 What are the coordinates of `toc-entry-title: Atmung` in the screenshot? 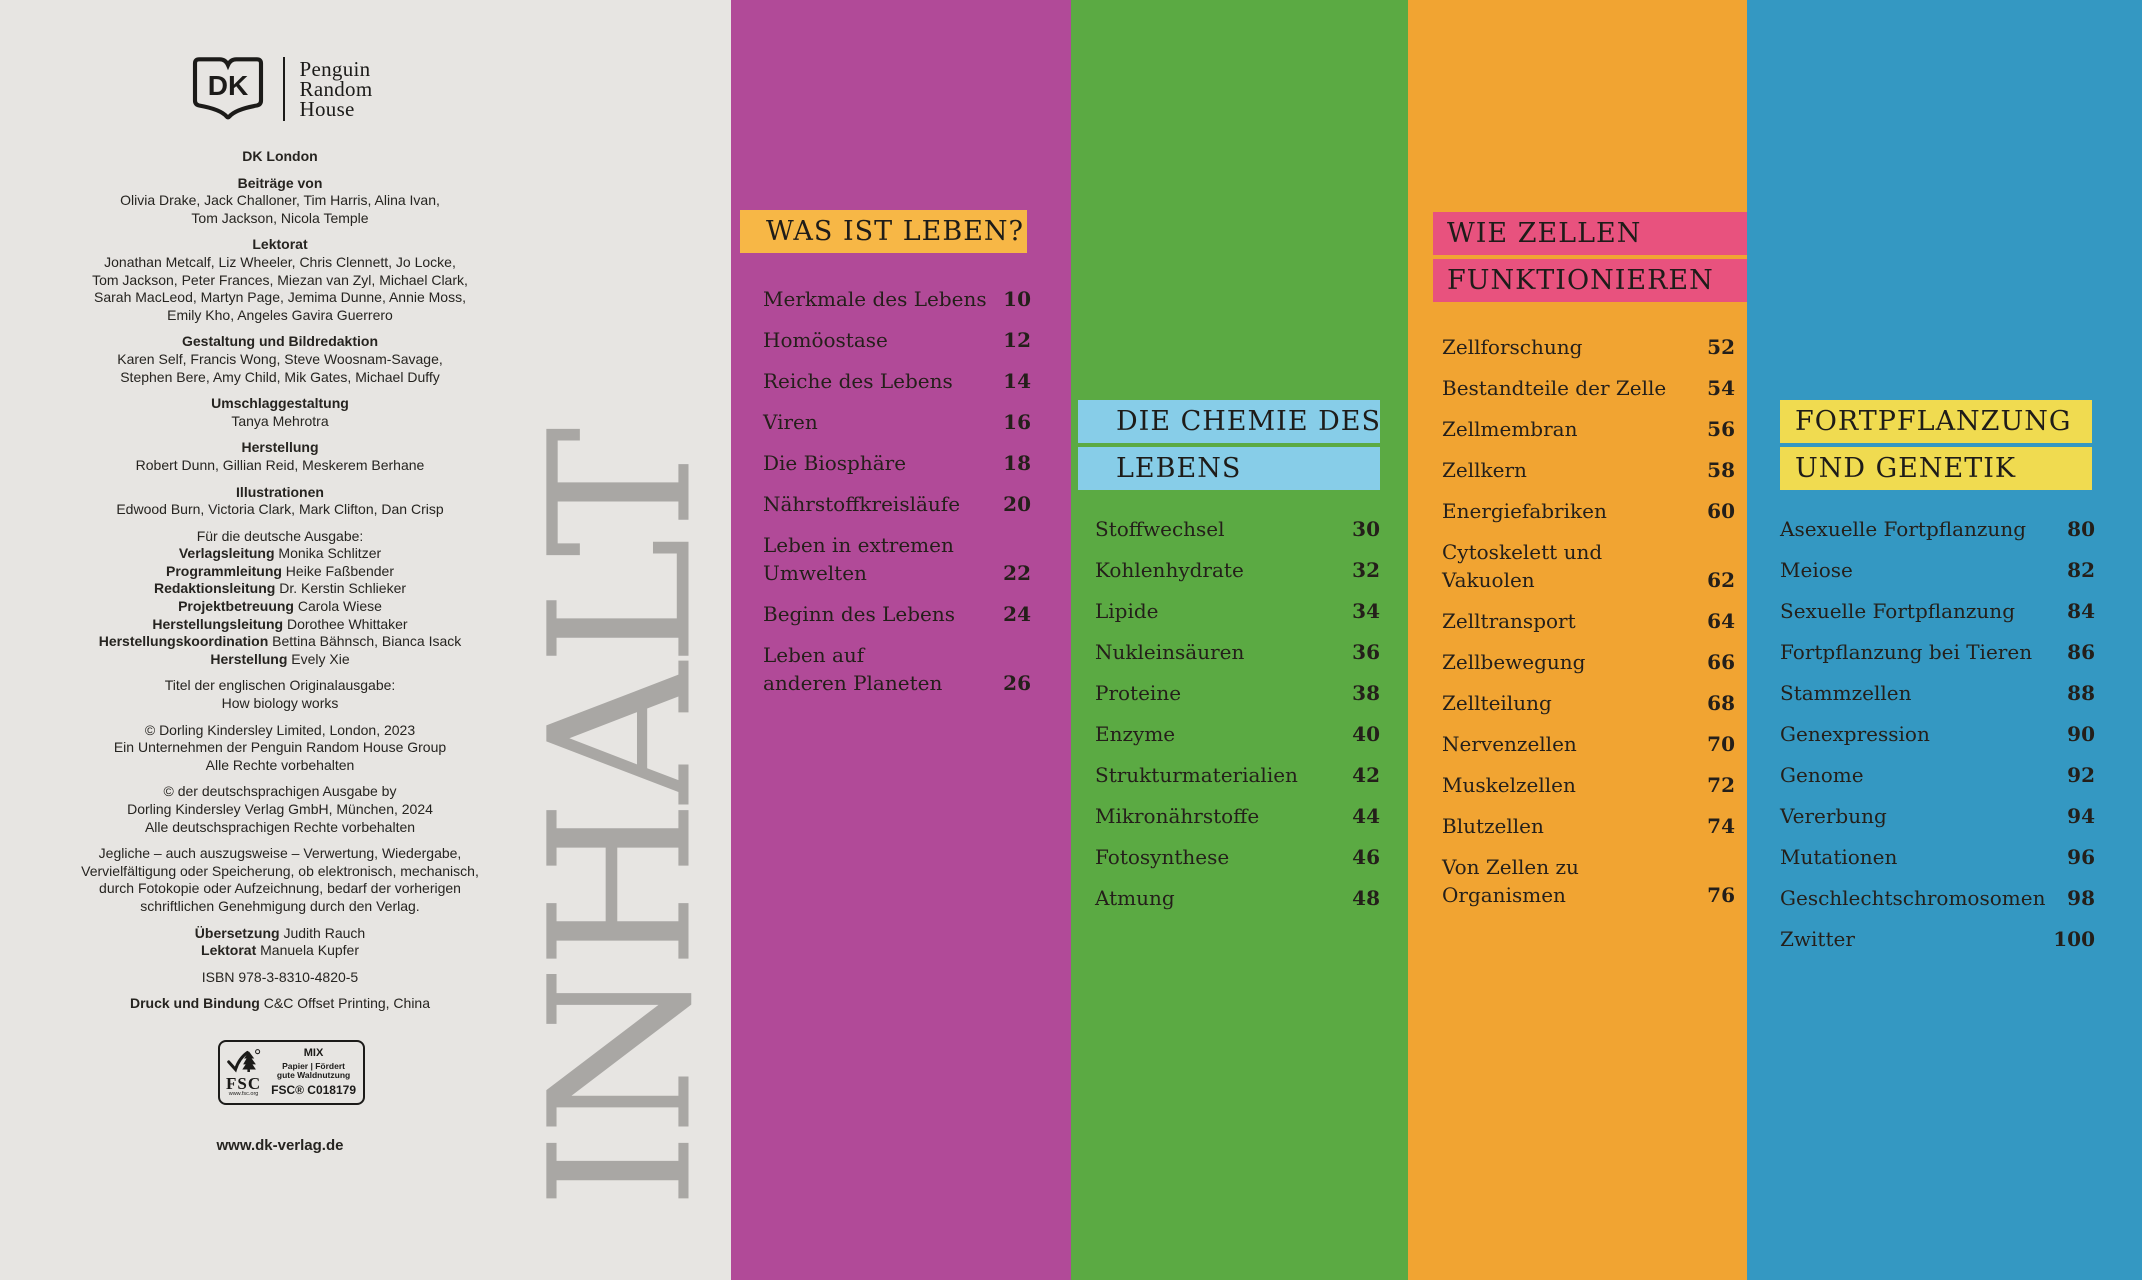 It's located at (1135, 898).